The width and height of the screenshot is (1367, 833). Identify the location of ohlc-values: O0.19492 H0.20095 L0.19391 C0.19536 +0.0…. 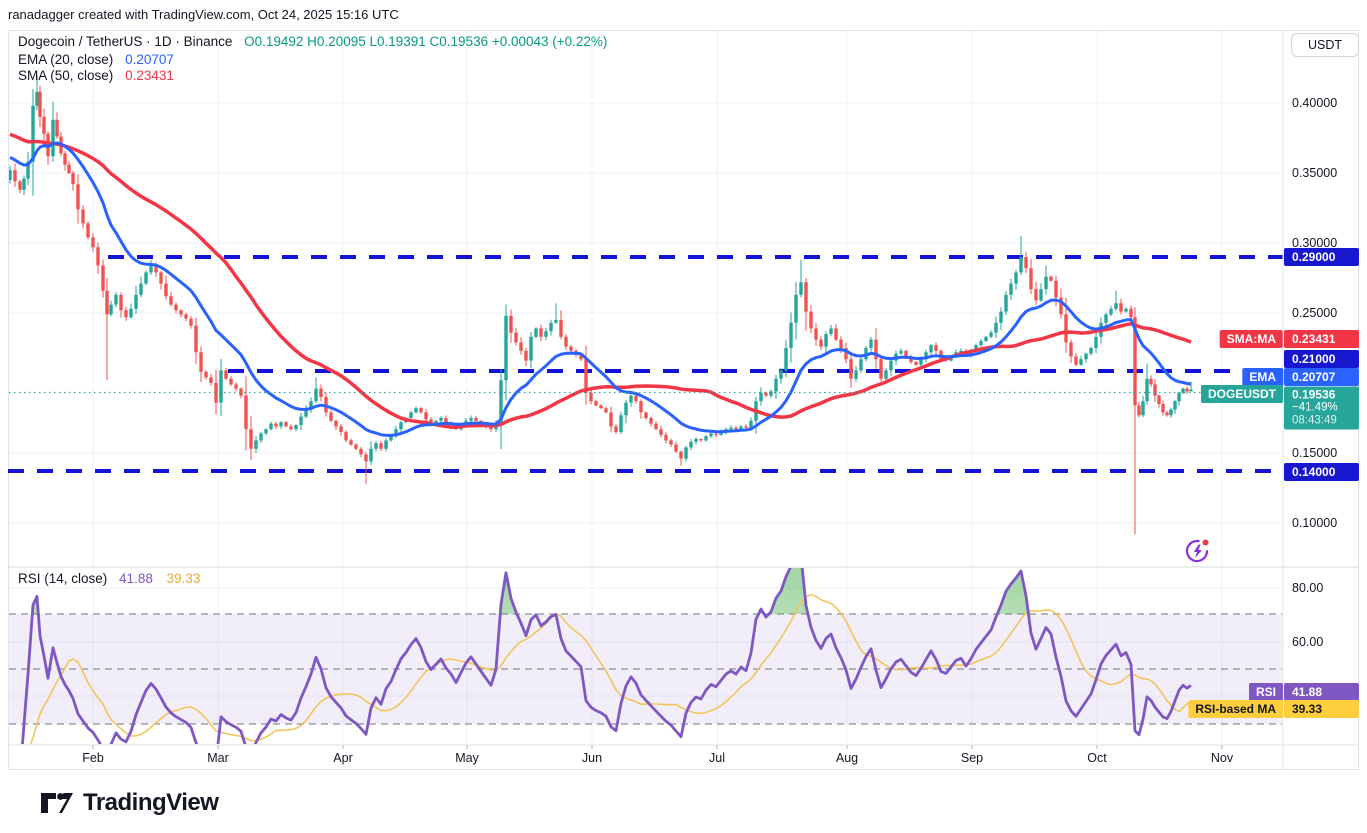
(426, 41).